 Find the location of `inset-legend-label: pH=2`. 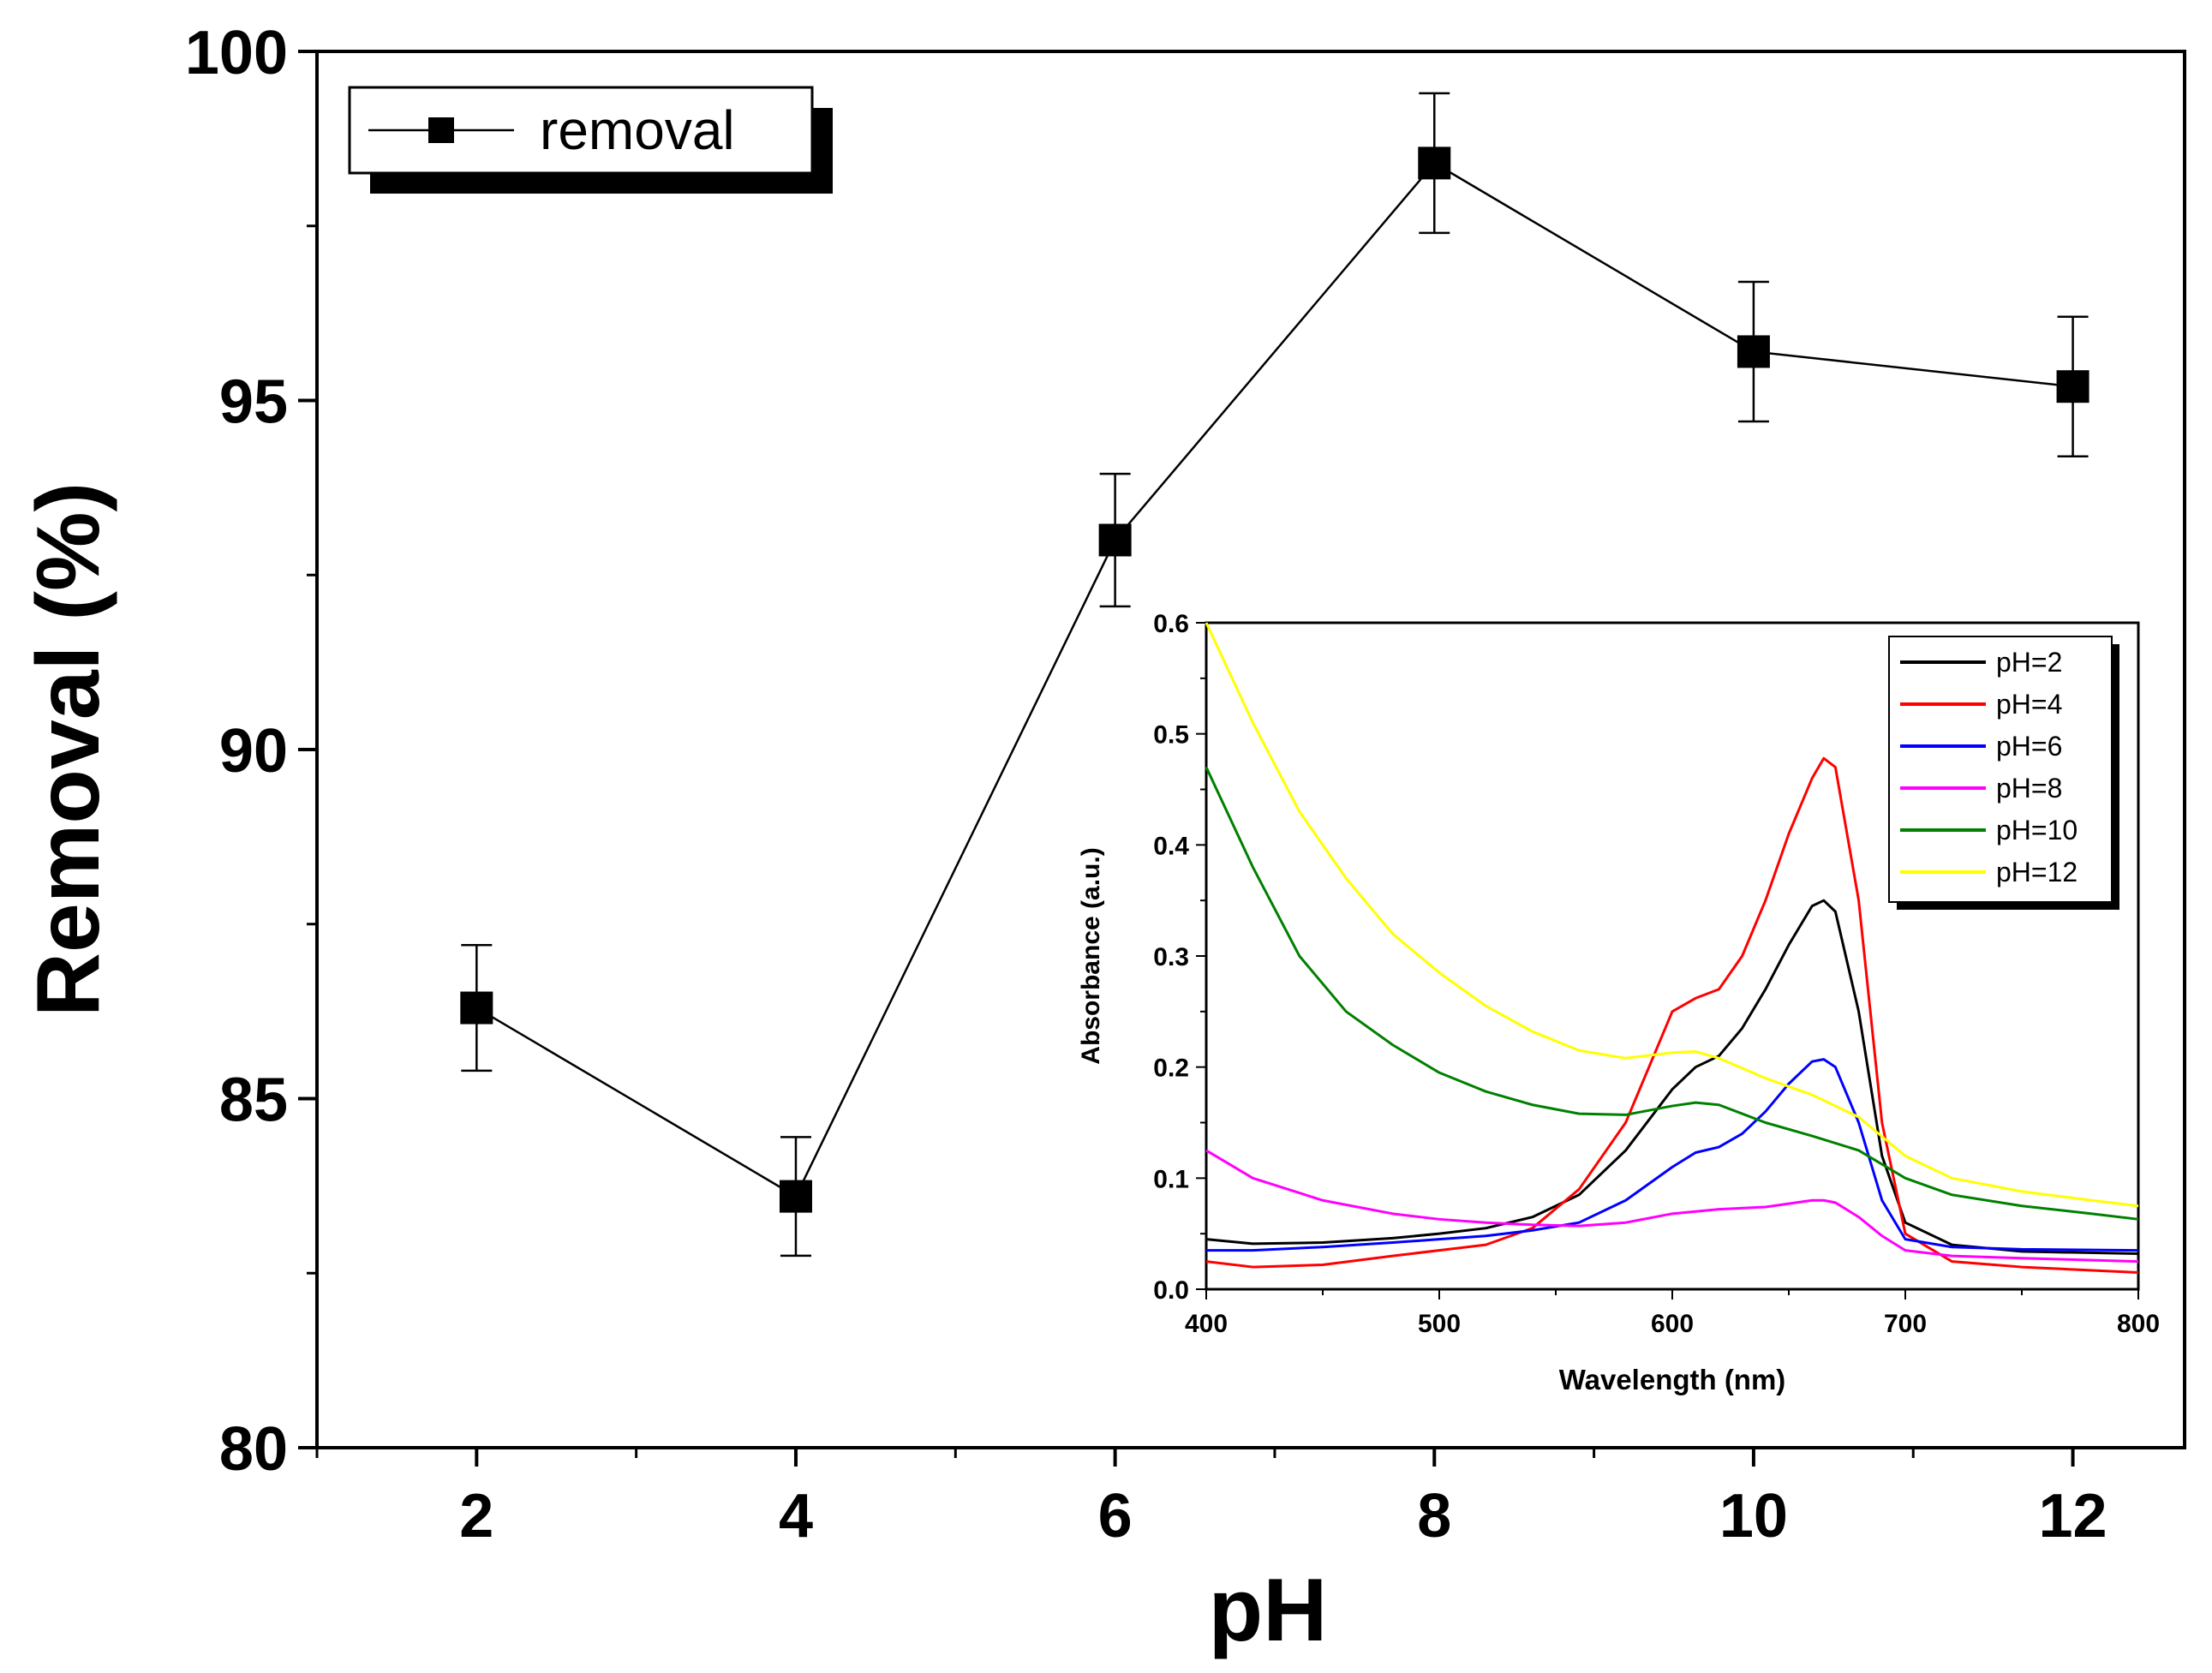

inset-legend-label: pH=2 is located at coordinates (2029, 662).